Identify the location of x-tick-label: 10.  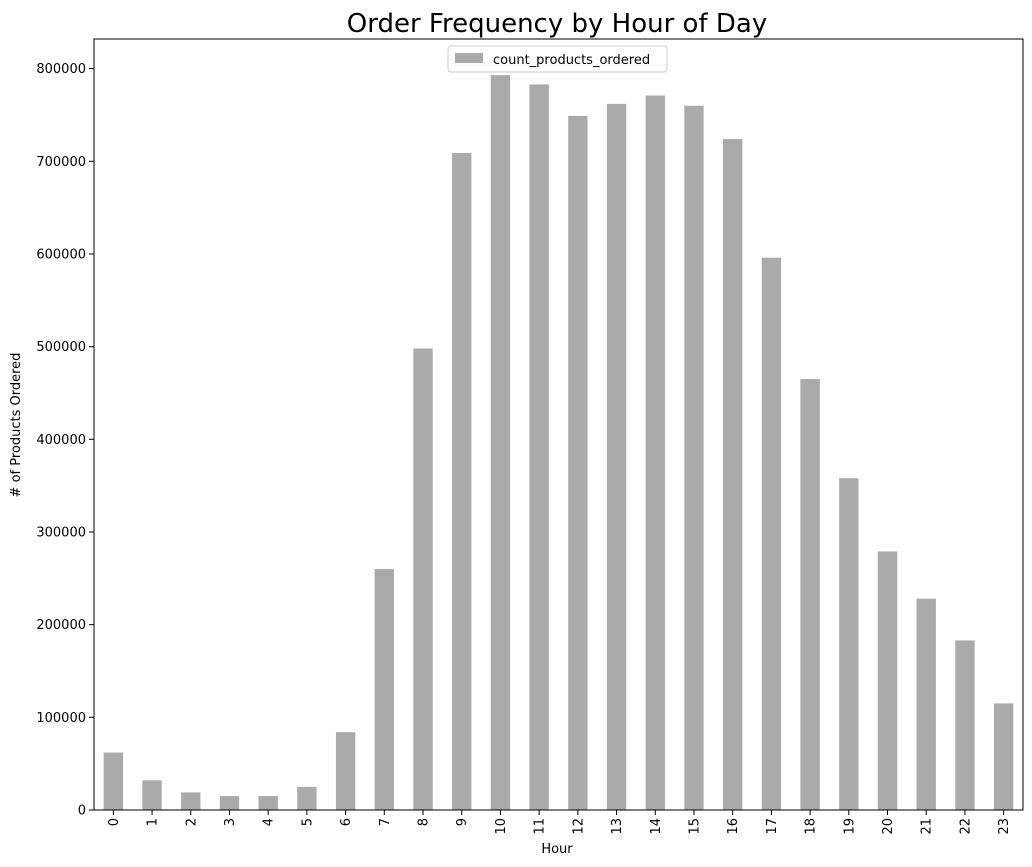
(501, 826).